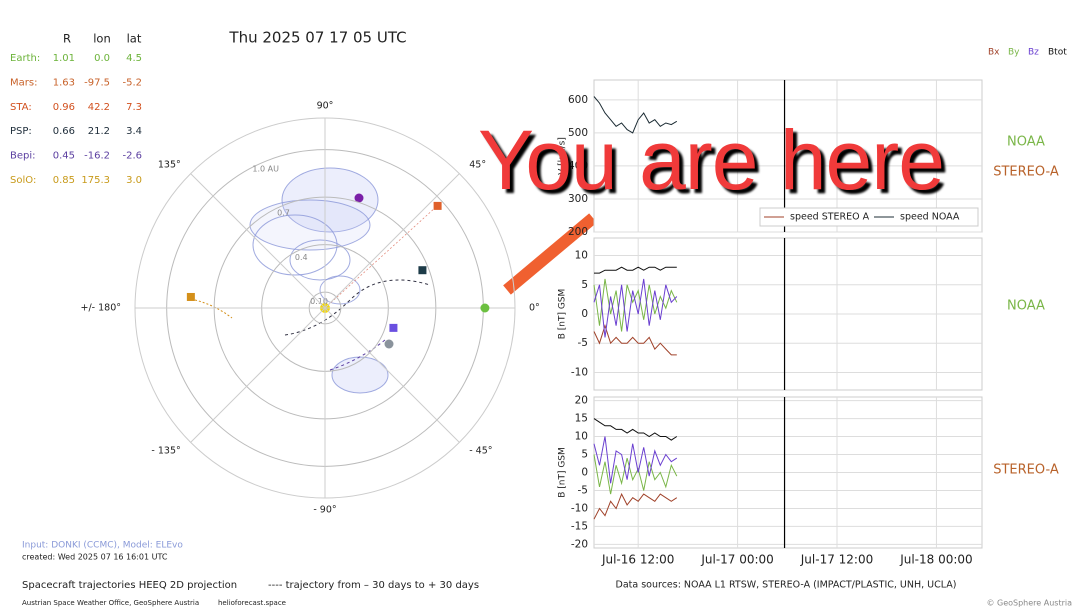  Describe the element at coordinates (23, 180) in the screenshot. I see `body-name: SolO:` at that location.